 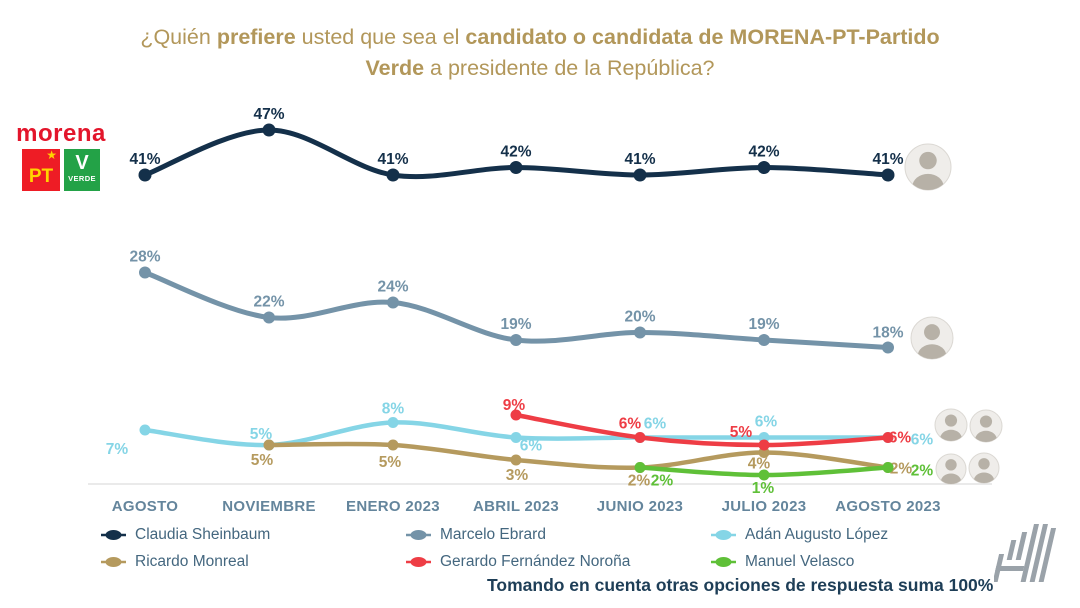 I want to click on legend-label: Claudia Sheinbaum, so click(x=203, y=534).